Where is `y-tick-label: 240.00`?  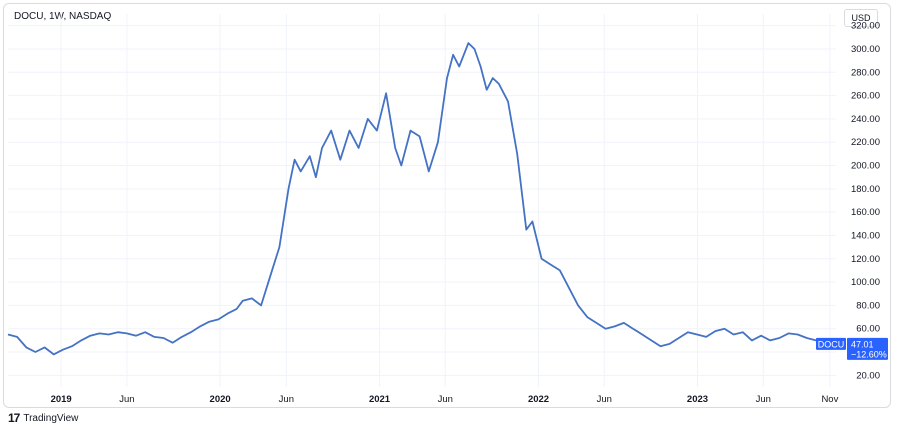
y-tick-label: 240.00 is located at coordinates (865, 119).